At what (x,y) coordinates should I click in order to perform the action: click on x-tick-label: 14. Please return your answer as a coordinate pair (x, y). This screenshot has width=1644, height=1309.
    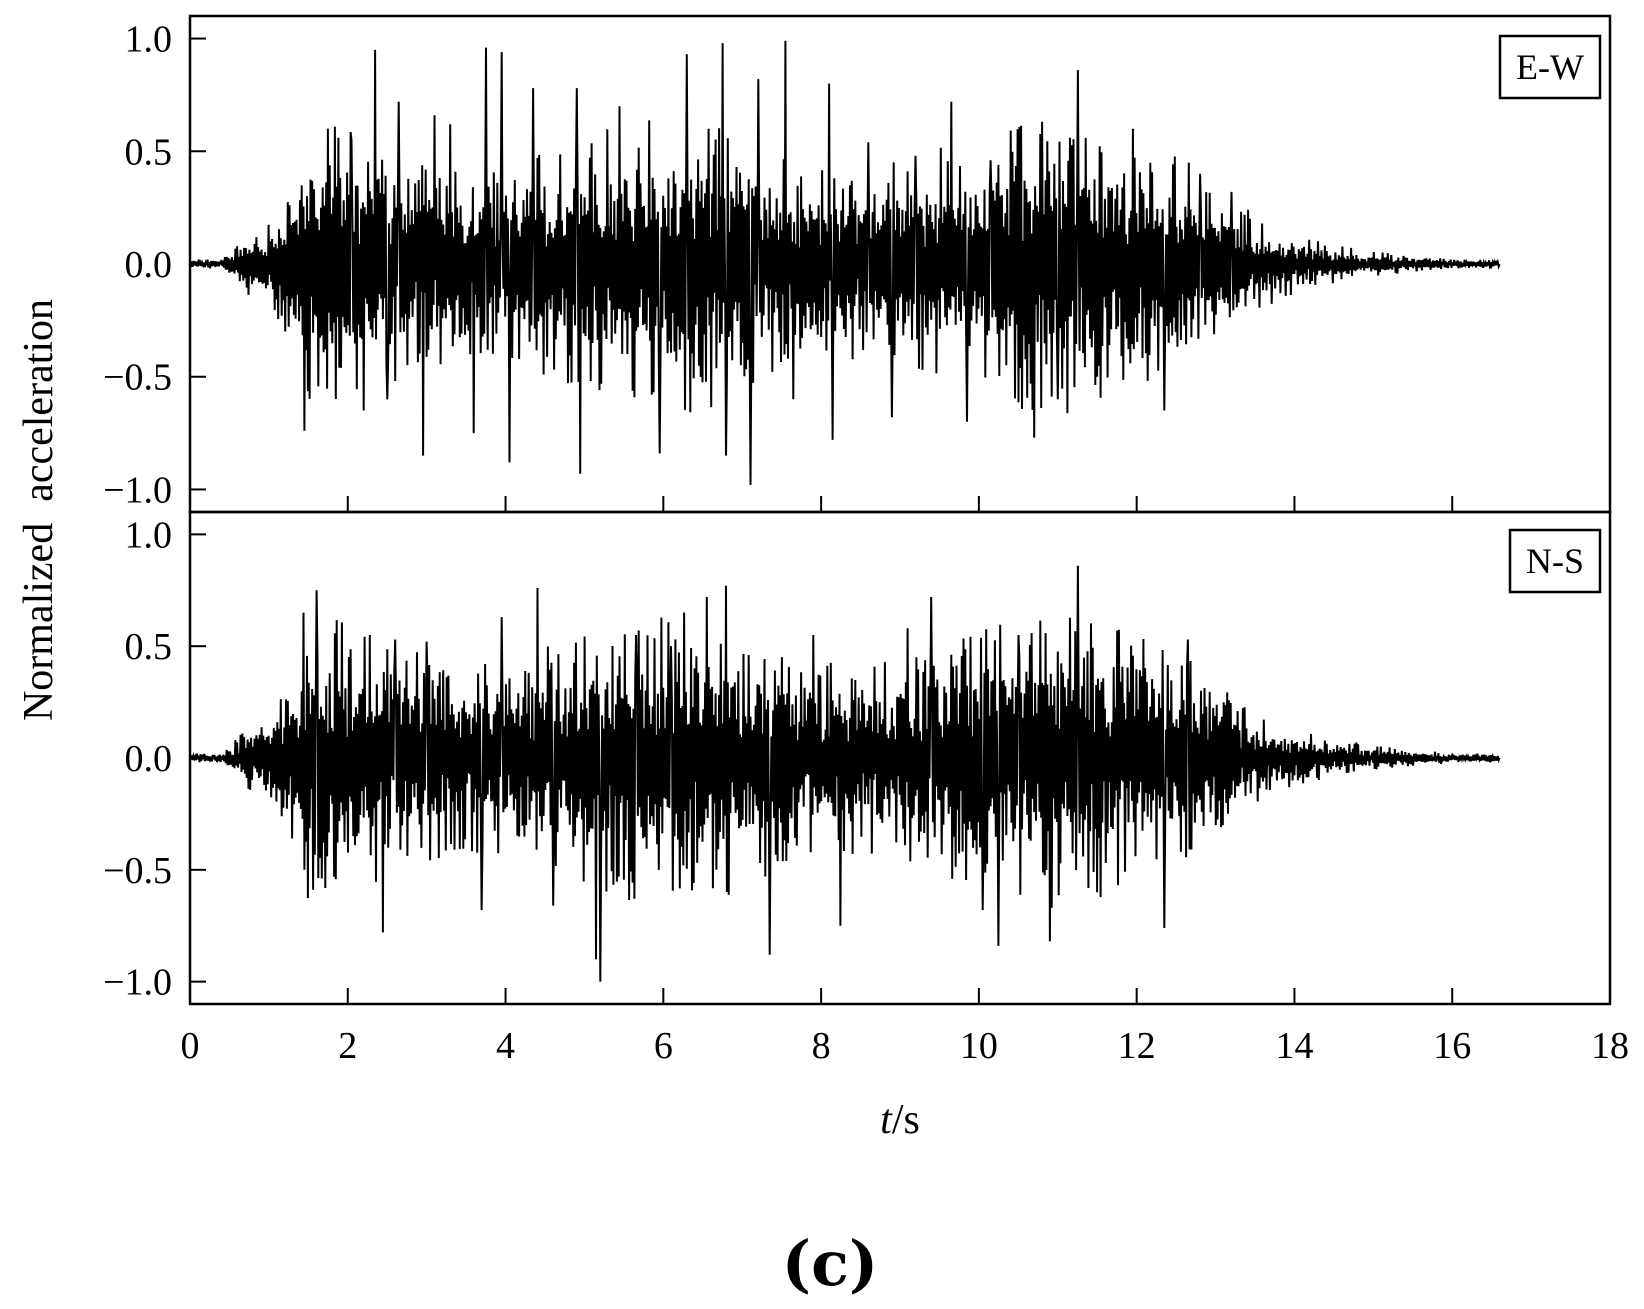
    Looking at the image, I should click on (1294, 1046).